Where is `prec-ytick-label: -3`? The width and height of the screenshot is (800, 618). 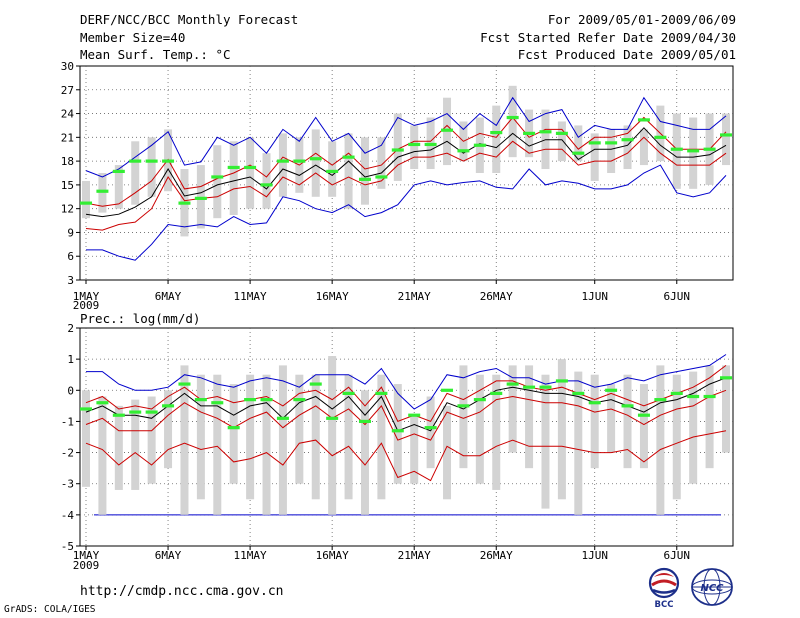 prec-ytick-label: -3 is located at coordinates (67, 484).